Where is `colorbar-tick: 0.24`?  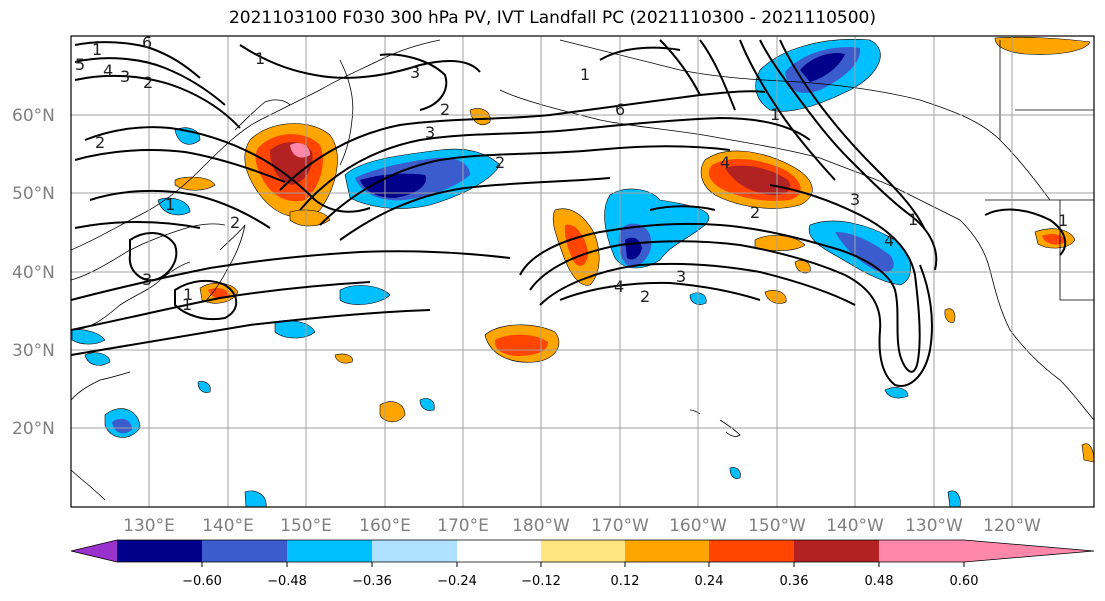 colorbar-tick: 0.24 is located at coordinates (709, 581).